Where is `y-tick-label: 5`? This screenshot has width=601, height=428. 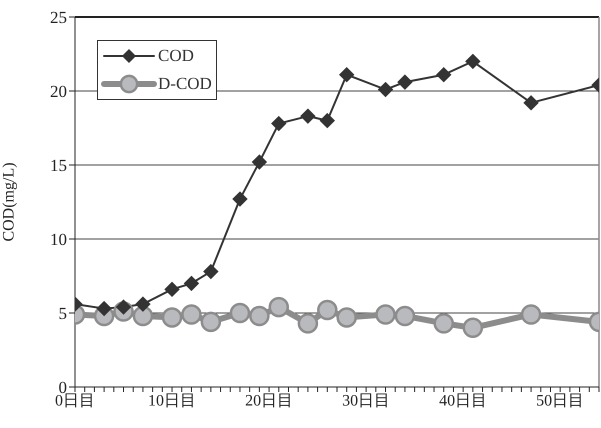 y-tick-label: 5 is located at coordinates (62, 314).